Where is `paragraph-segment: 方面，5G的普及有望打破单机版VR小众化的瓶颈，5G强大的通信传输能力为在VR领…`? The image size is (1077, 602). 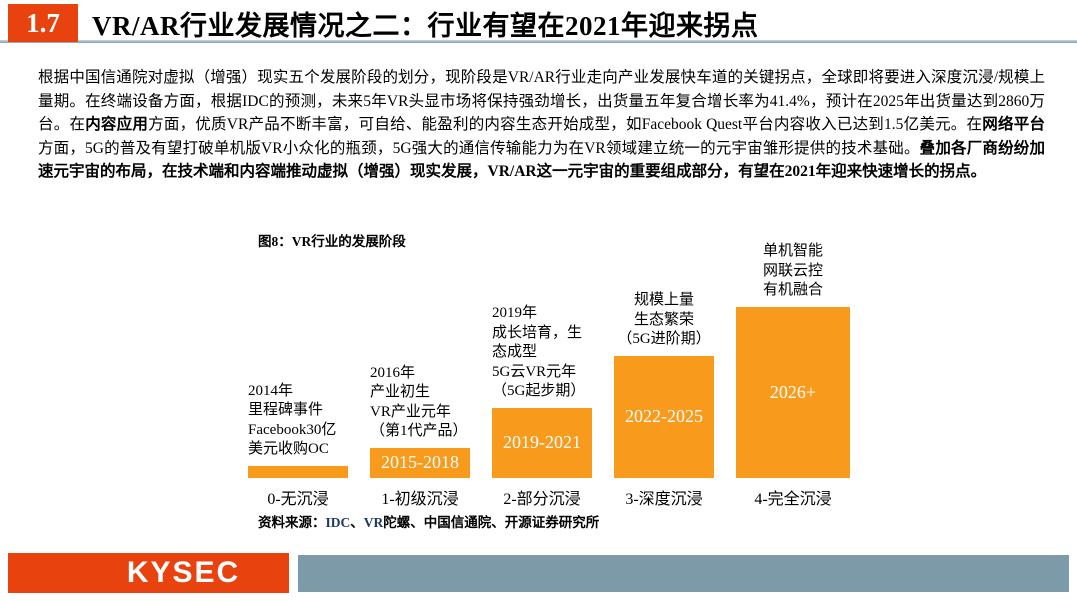
paragraph-segment: 方面，5G的普及有望打破单机版VR小众化的瓶颈，5G强大的通信传输能力为在VR领… is located at coordinates (479, 148).